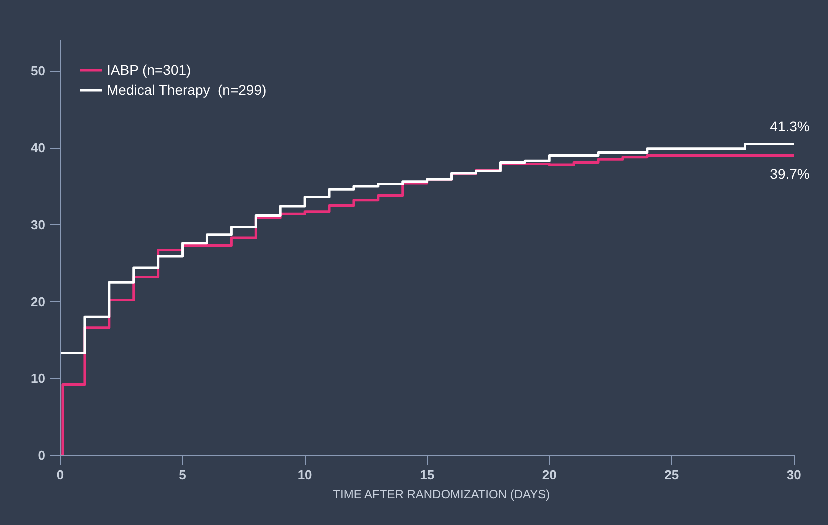 The image size is (828, 525). Describe the element at coordinates (790, 126) in the screenshot. I see `annotation: 41.3%` at that location.